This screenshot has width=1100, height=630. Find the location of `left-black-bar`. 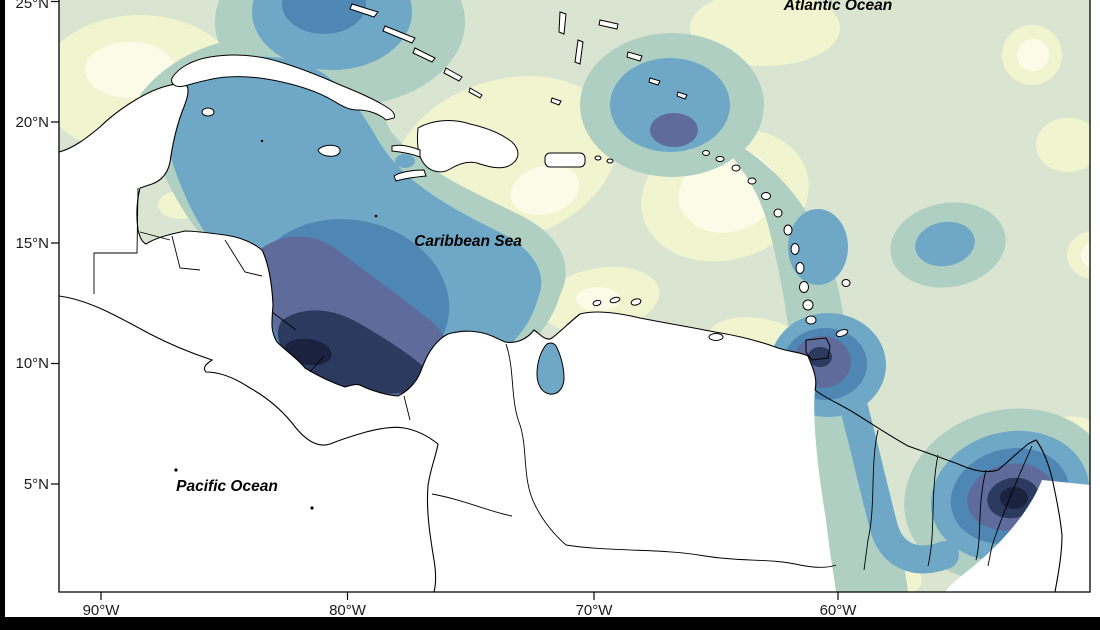

left-black-bar is located at coordinates (2, 315).